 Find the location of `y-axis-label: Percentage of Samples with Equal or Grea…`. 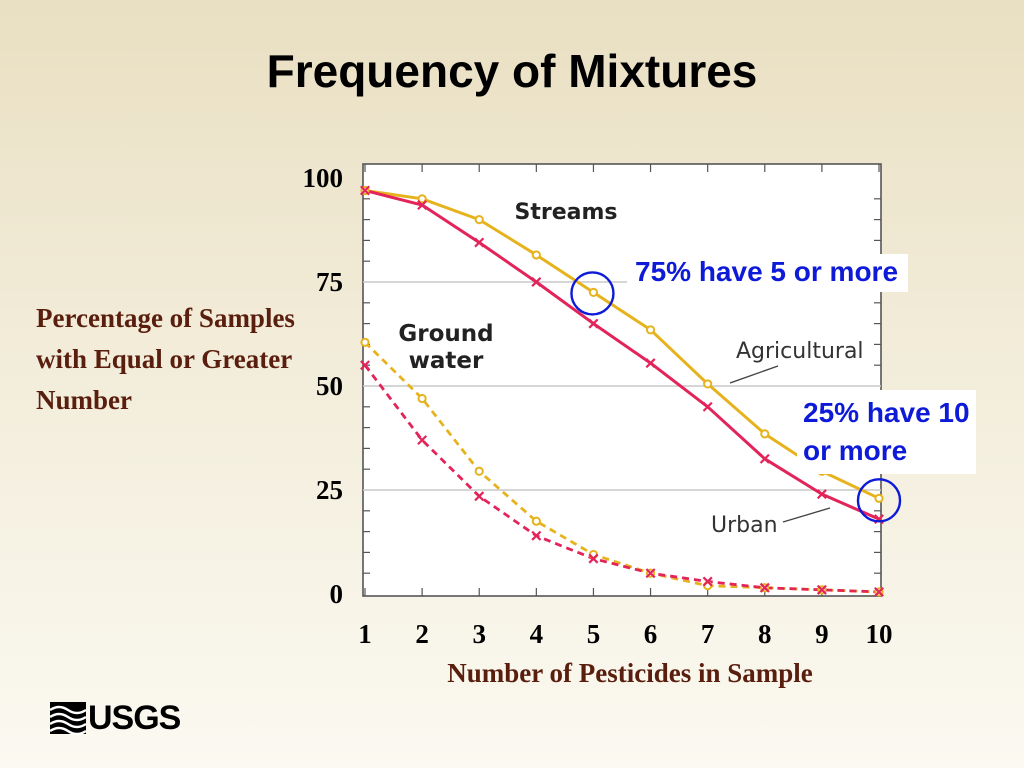

y-axis-label: Percentage of Samples with Equal or Grea… is located at coordinates (165, 359).